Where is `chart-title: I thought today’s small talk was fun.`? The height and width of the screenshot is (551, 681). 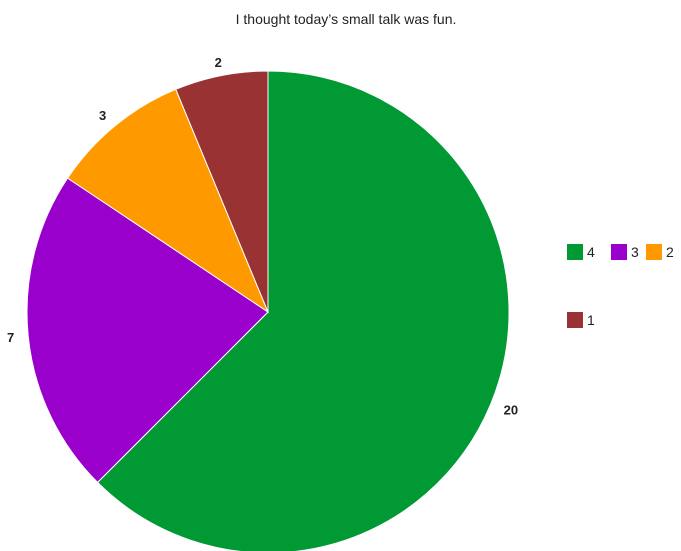 chart-title: I thought today’s small talk was fun. is located at coordinates (346, 19).